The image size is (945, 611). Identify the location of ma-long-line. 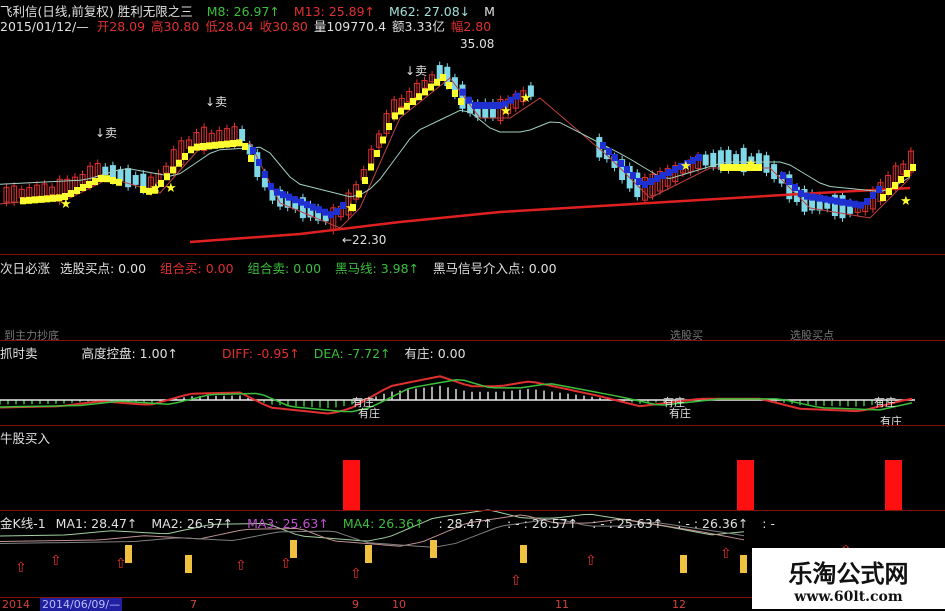
(550, 215).